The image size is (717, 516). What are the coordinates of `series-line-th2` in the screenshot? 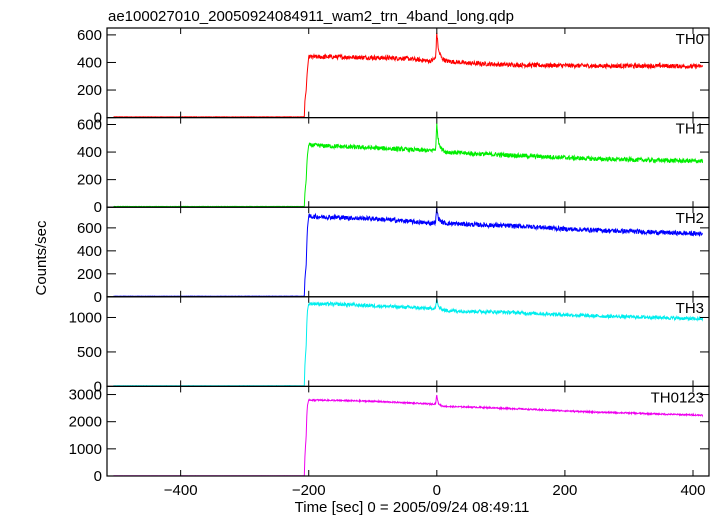 It's located at (408, 252).